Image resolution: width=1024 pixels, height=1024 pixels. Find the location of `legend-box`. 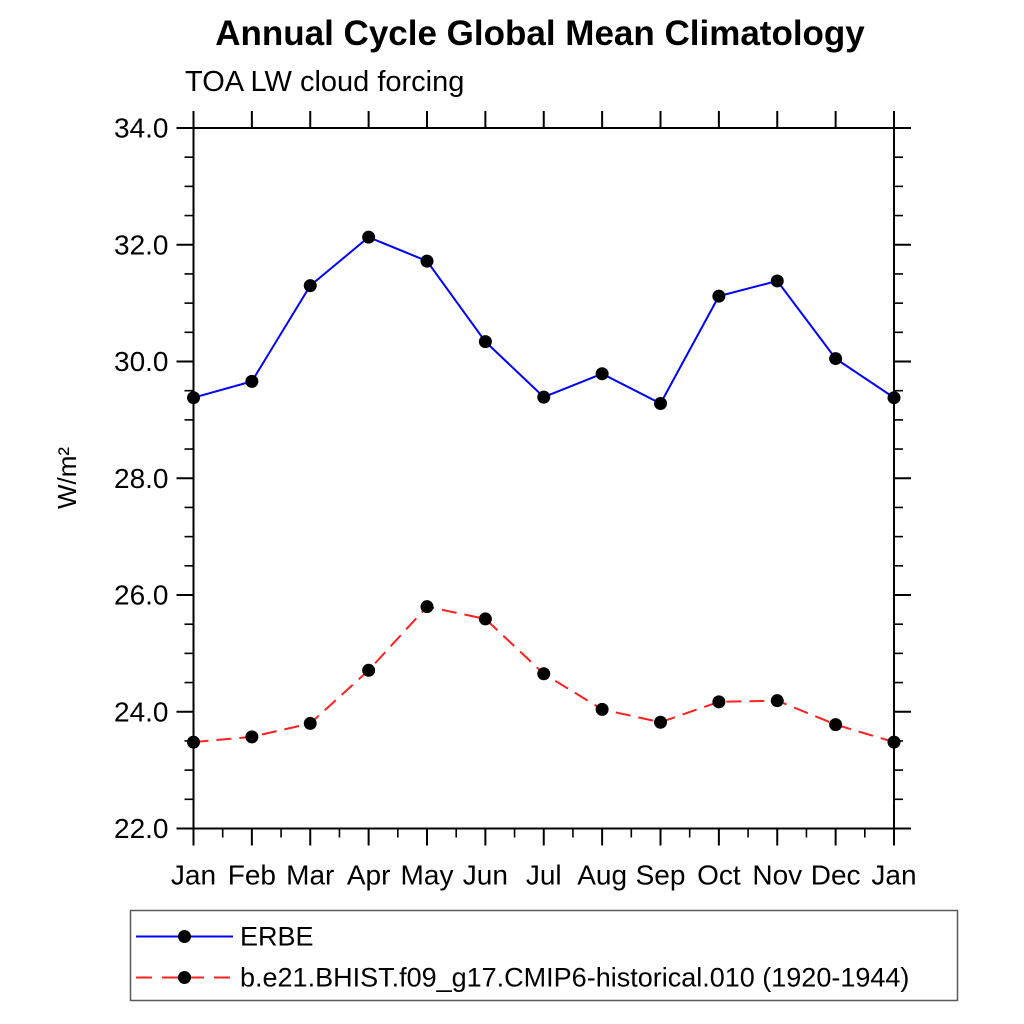

legend-box is located at coordinates (544, 955).